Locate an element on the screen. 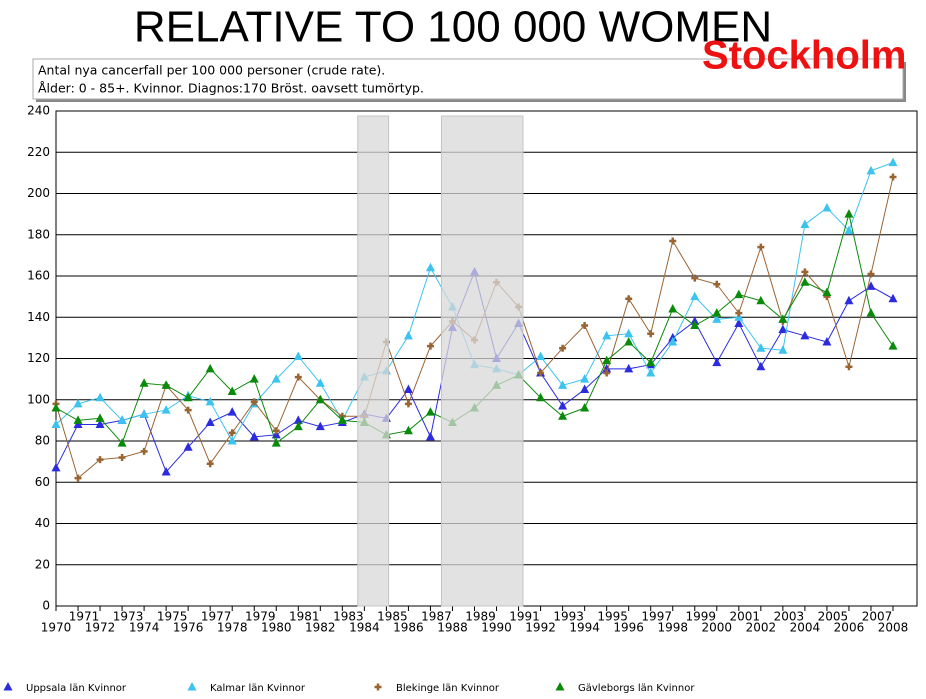 Image resolution: width=926 pixels, height=699 pixels. x-tick-label: 1983 is located at coordinates (348, 617).